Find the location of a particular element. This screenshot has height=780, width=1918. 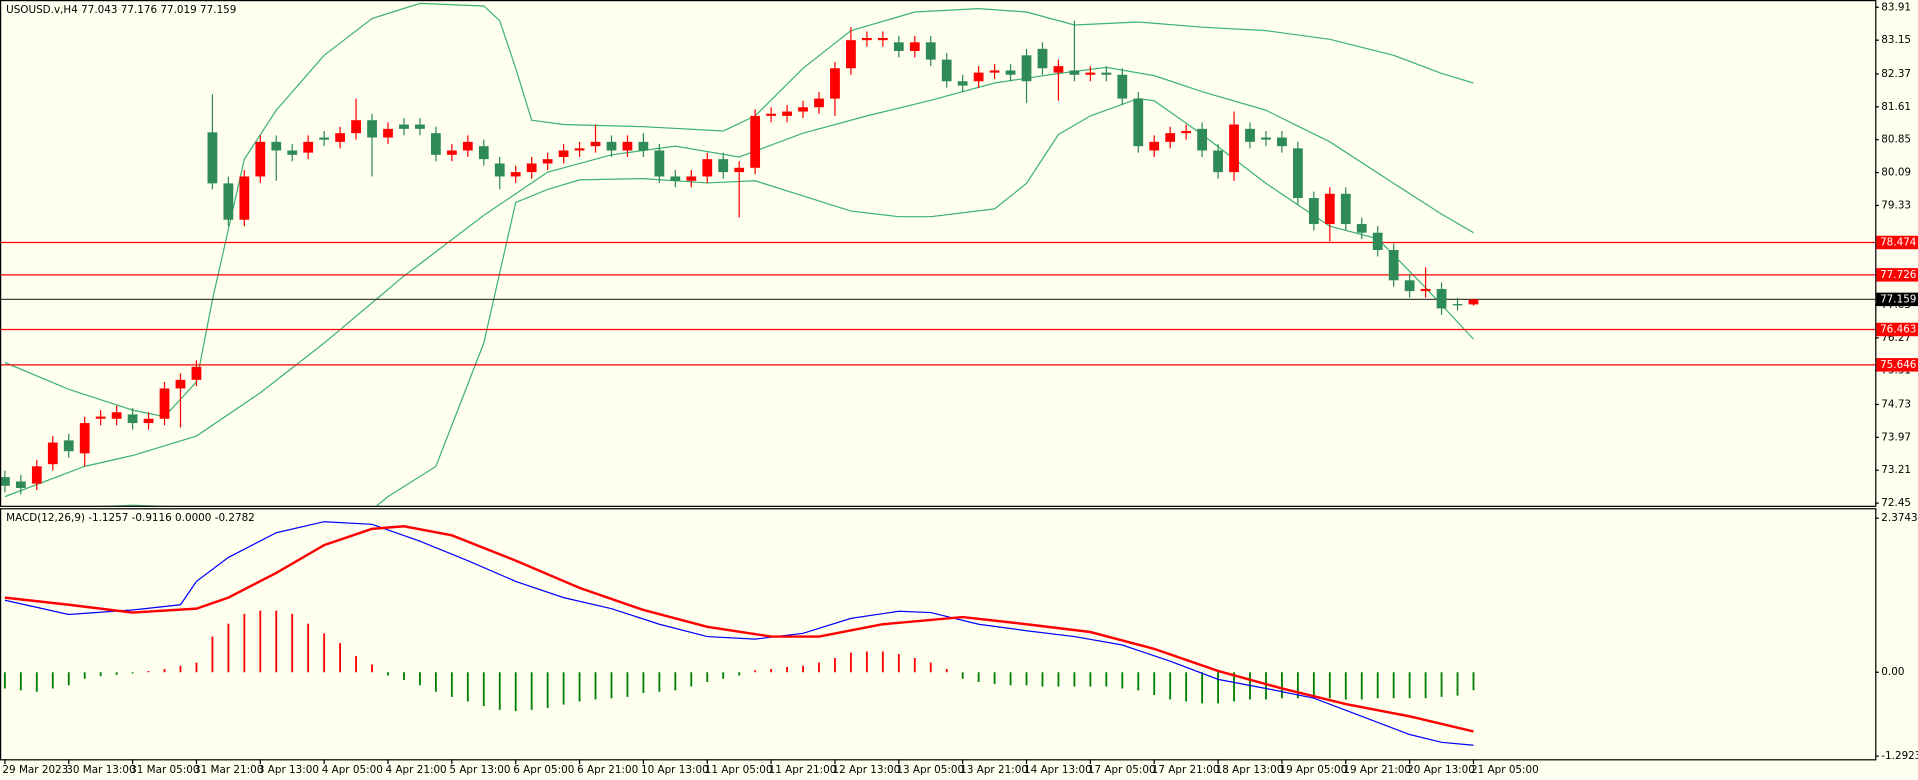

y-tick-label: 80.09 is located at coordinates (1896, 173).